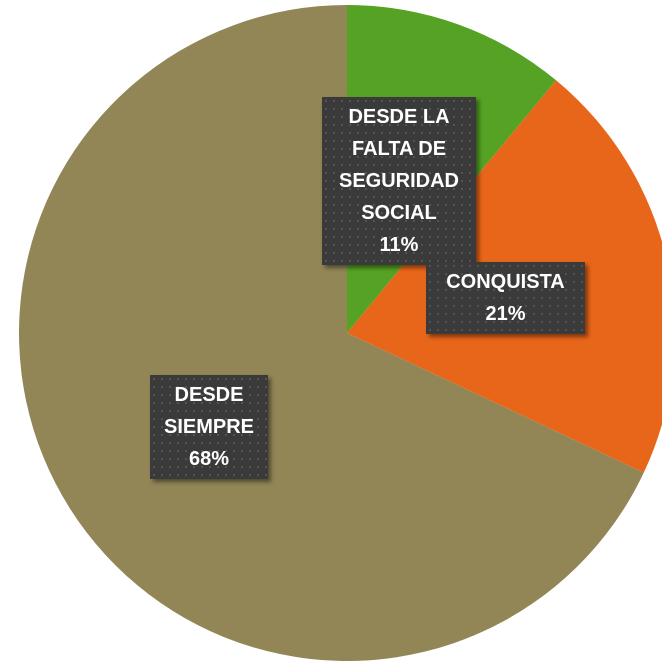 This screenshot has width=662, height=662. I want to click on category-label: CONQUISTA, so click(505, 282).